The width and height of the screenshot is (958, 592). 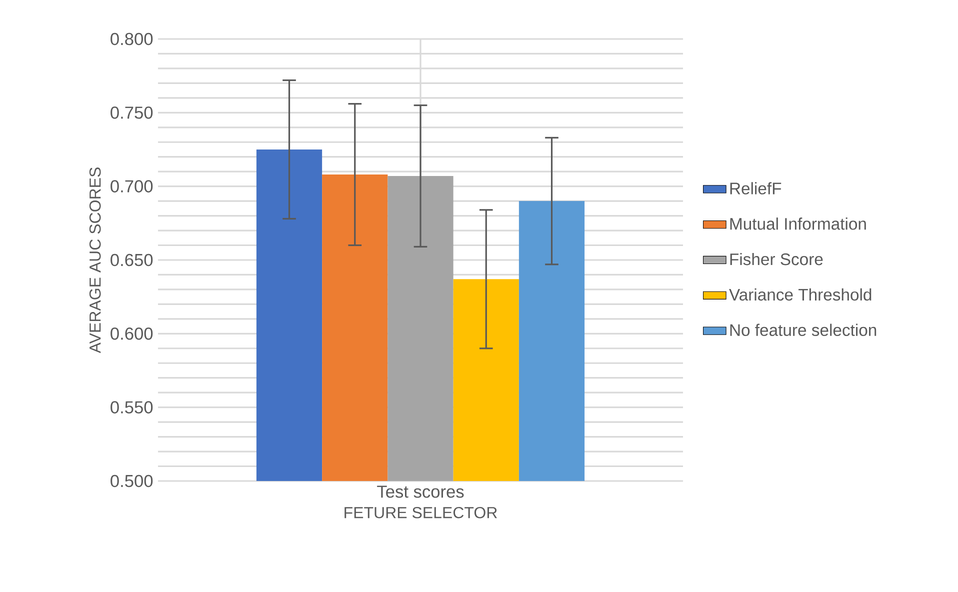 I want to click on x-axis-title: FETURE SELECTOR, so click(x=420, y=512).